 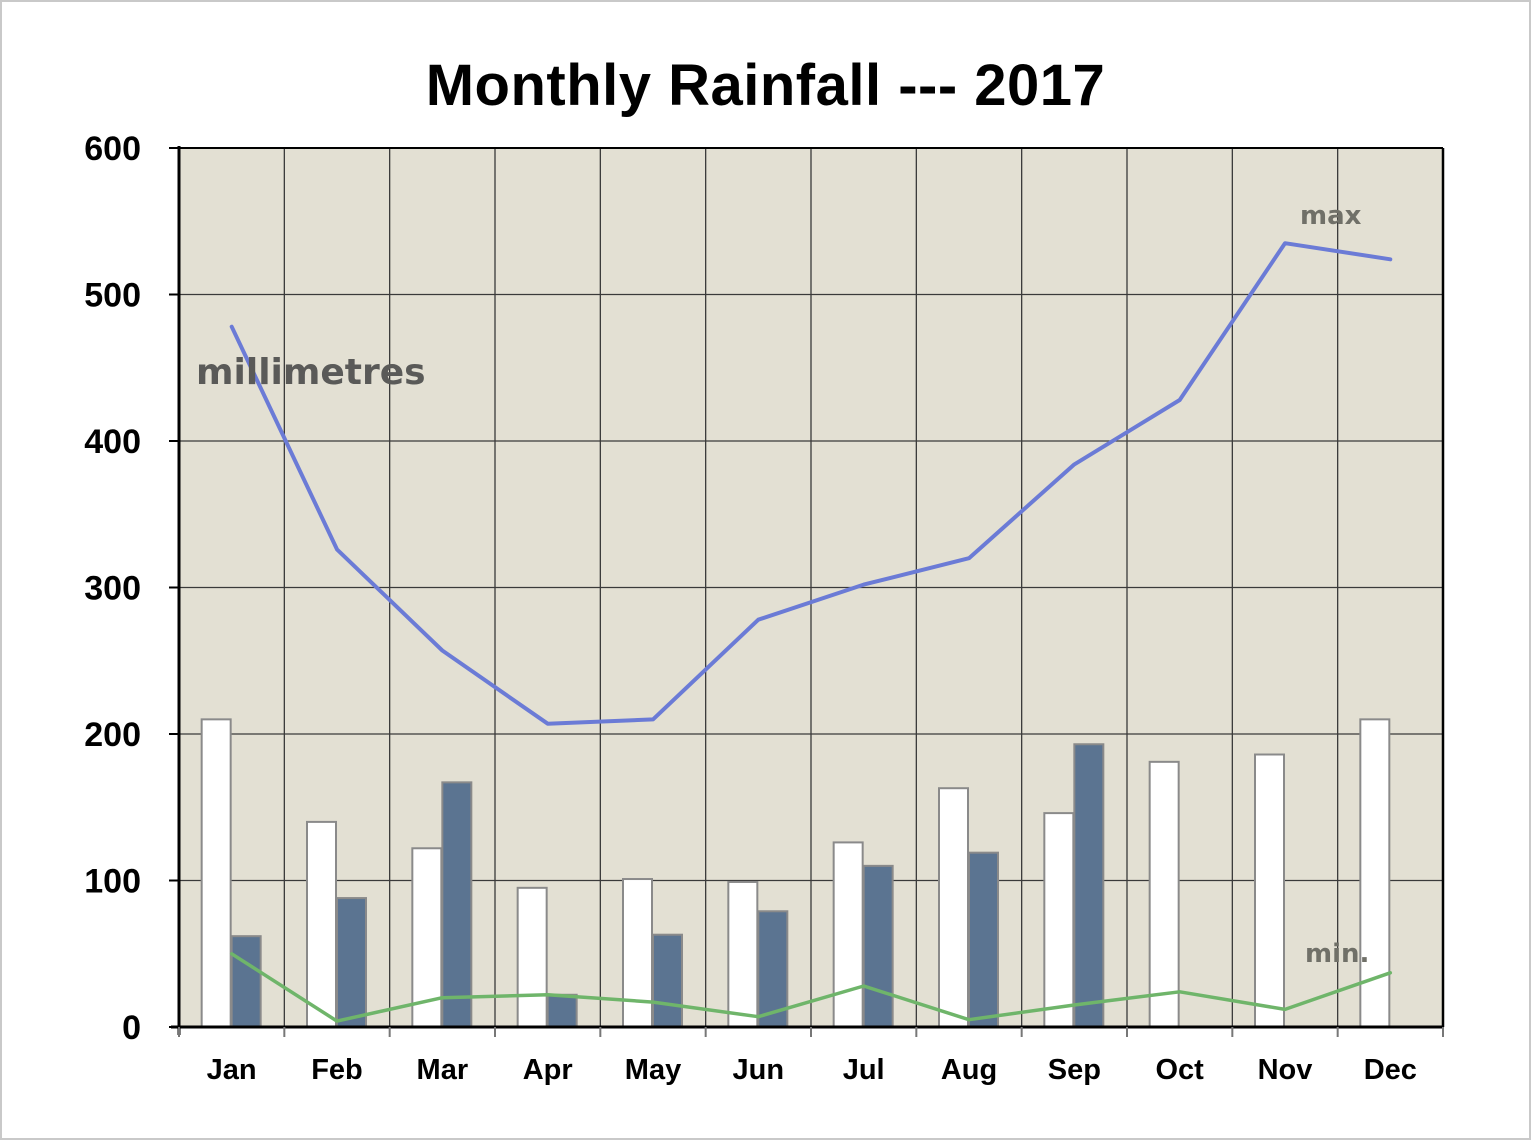 I want to click on x-tick-label: Jul, so click(x=864, y=1070).